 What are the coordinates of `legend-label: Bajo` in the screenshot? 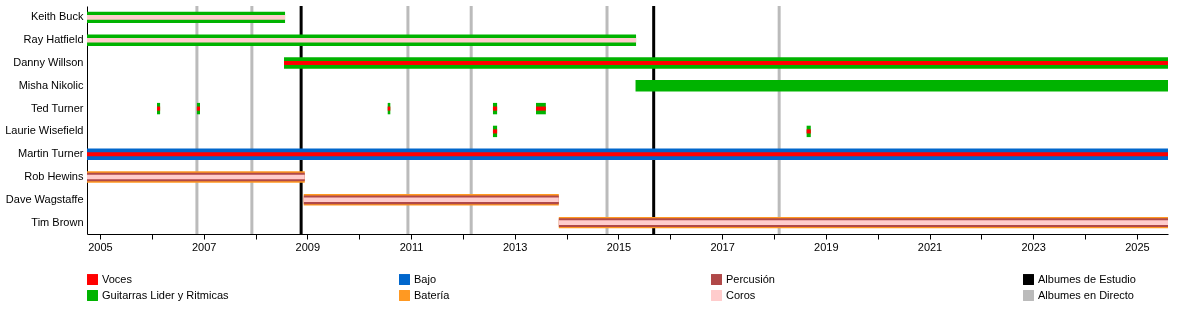 It's located at (425, 278).